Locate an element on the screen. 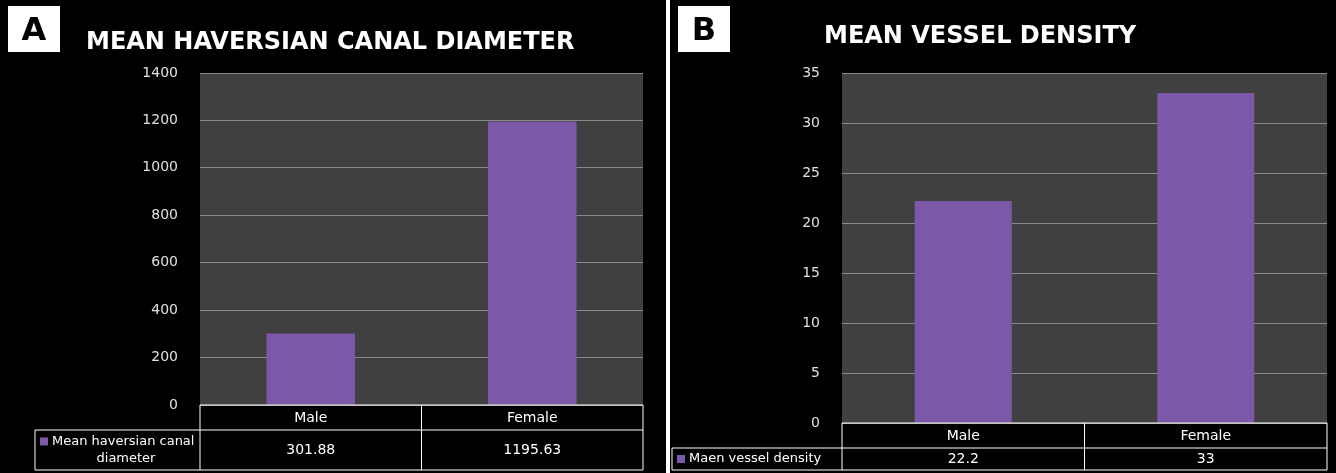 The width and height of the screenshot is (1336, 473). y-tick-label: 800 is located at coordinates (164, 213).